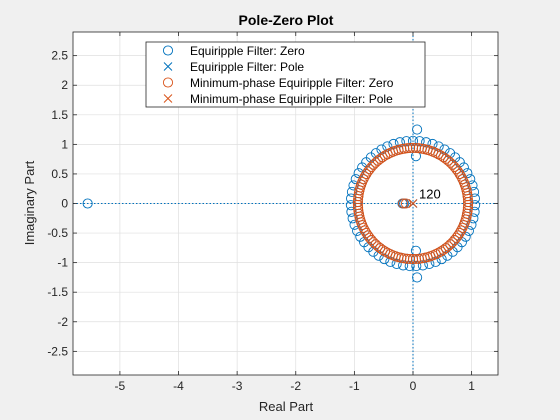 The width and height of the screenshot is (560, 420). I want to click on y-tick-label: -2, so click(62, 322).